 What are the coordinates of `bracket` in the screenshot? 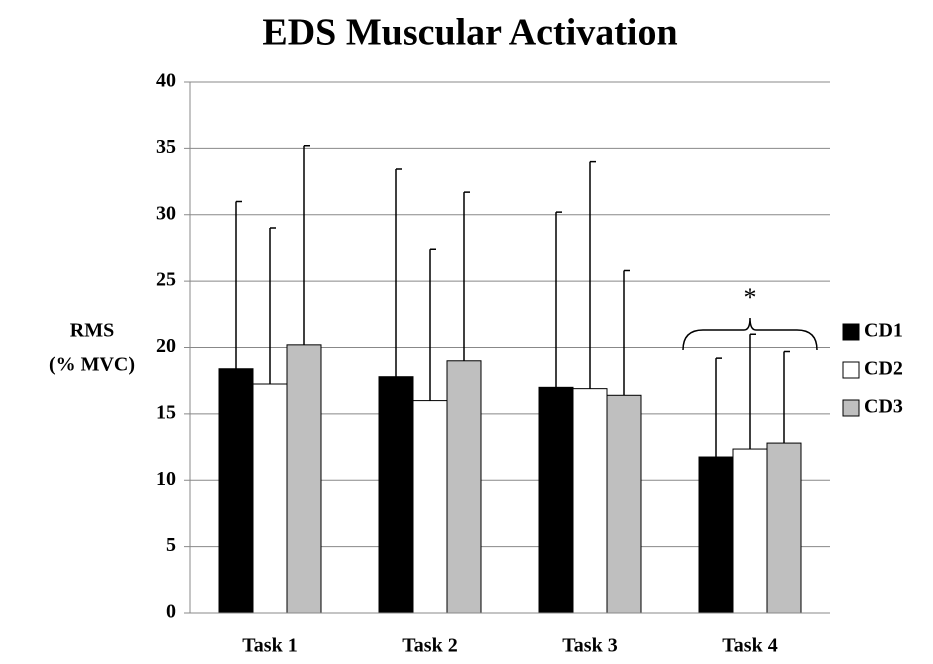 It's located at (750, 334).